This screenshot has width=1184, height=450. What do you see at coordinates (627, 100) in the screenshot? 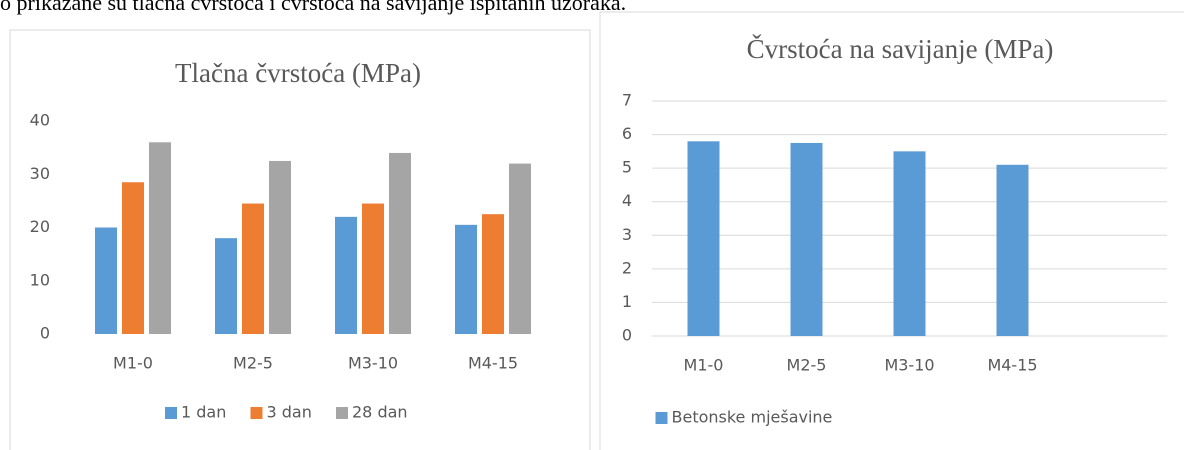
I see `y-tick-label: 7` at bounding box center [627, 100].